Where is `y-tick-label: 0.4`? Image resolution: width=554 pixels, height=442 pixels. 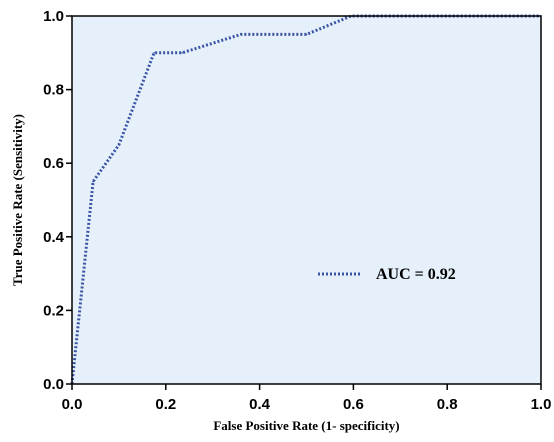
y-tick-label: 0.4 is located at coordinates (54, 237).